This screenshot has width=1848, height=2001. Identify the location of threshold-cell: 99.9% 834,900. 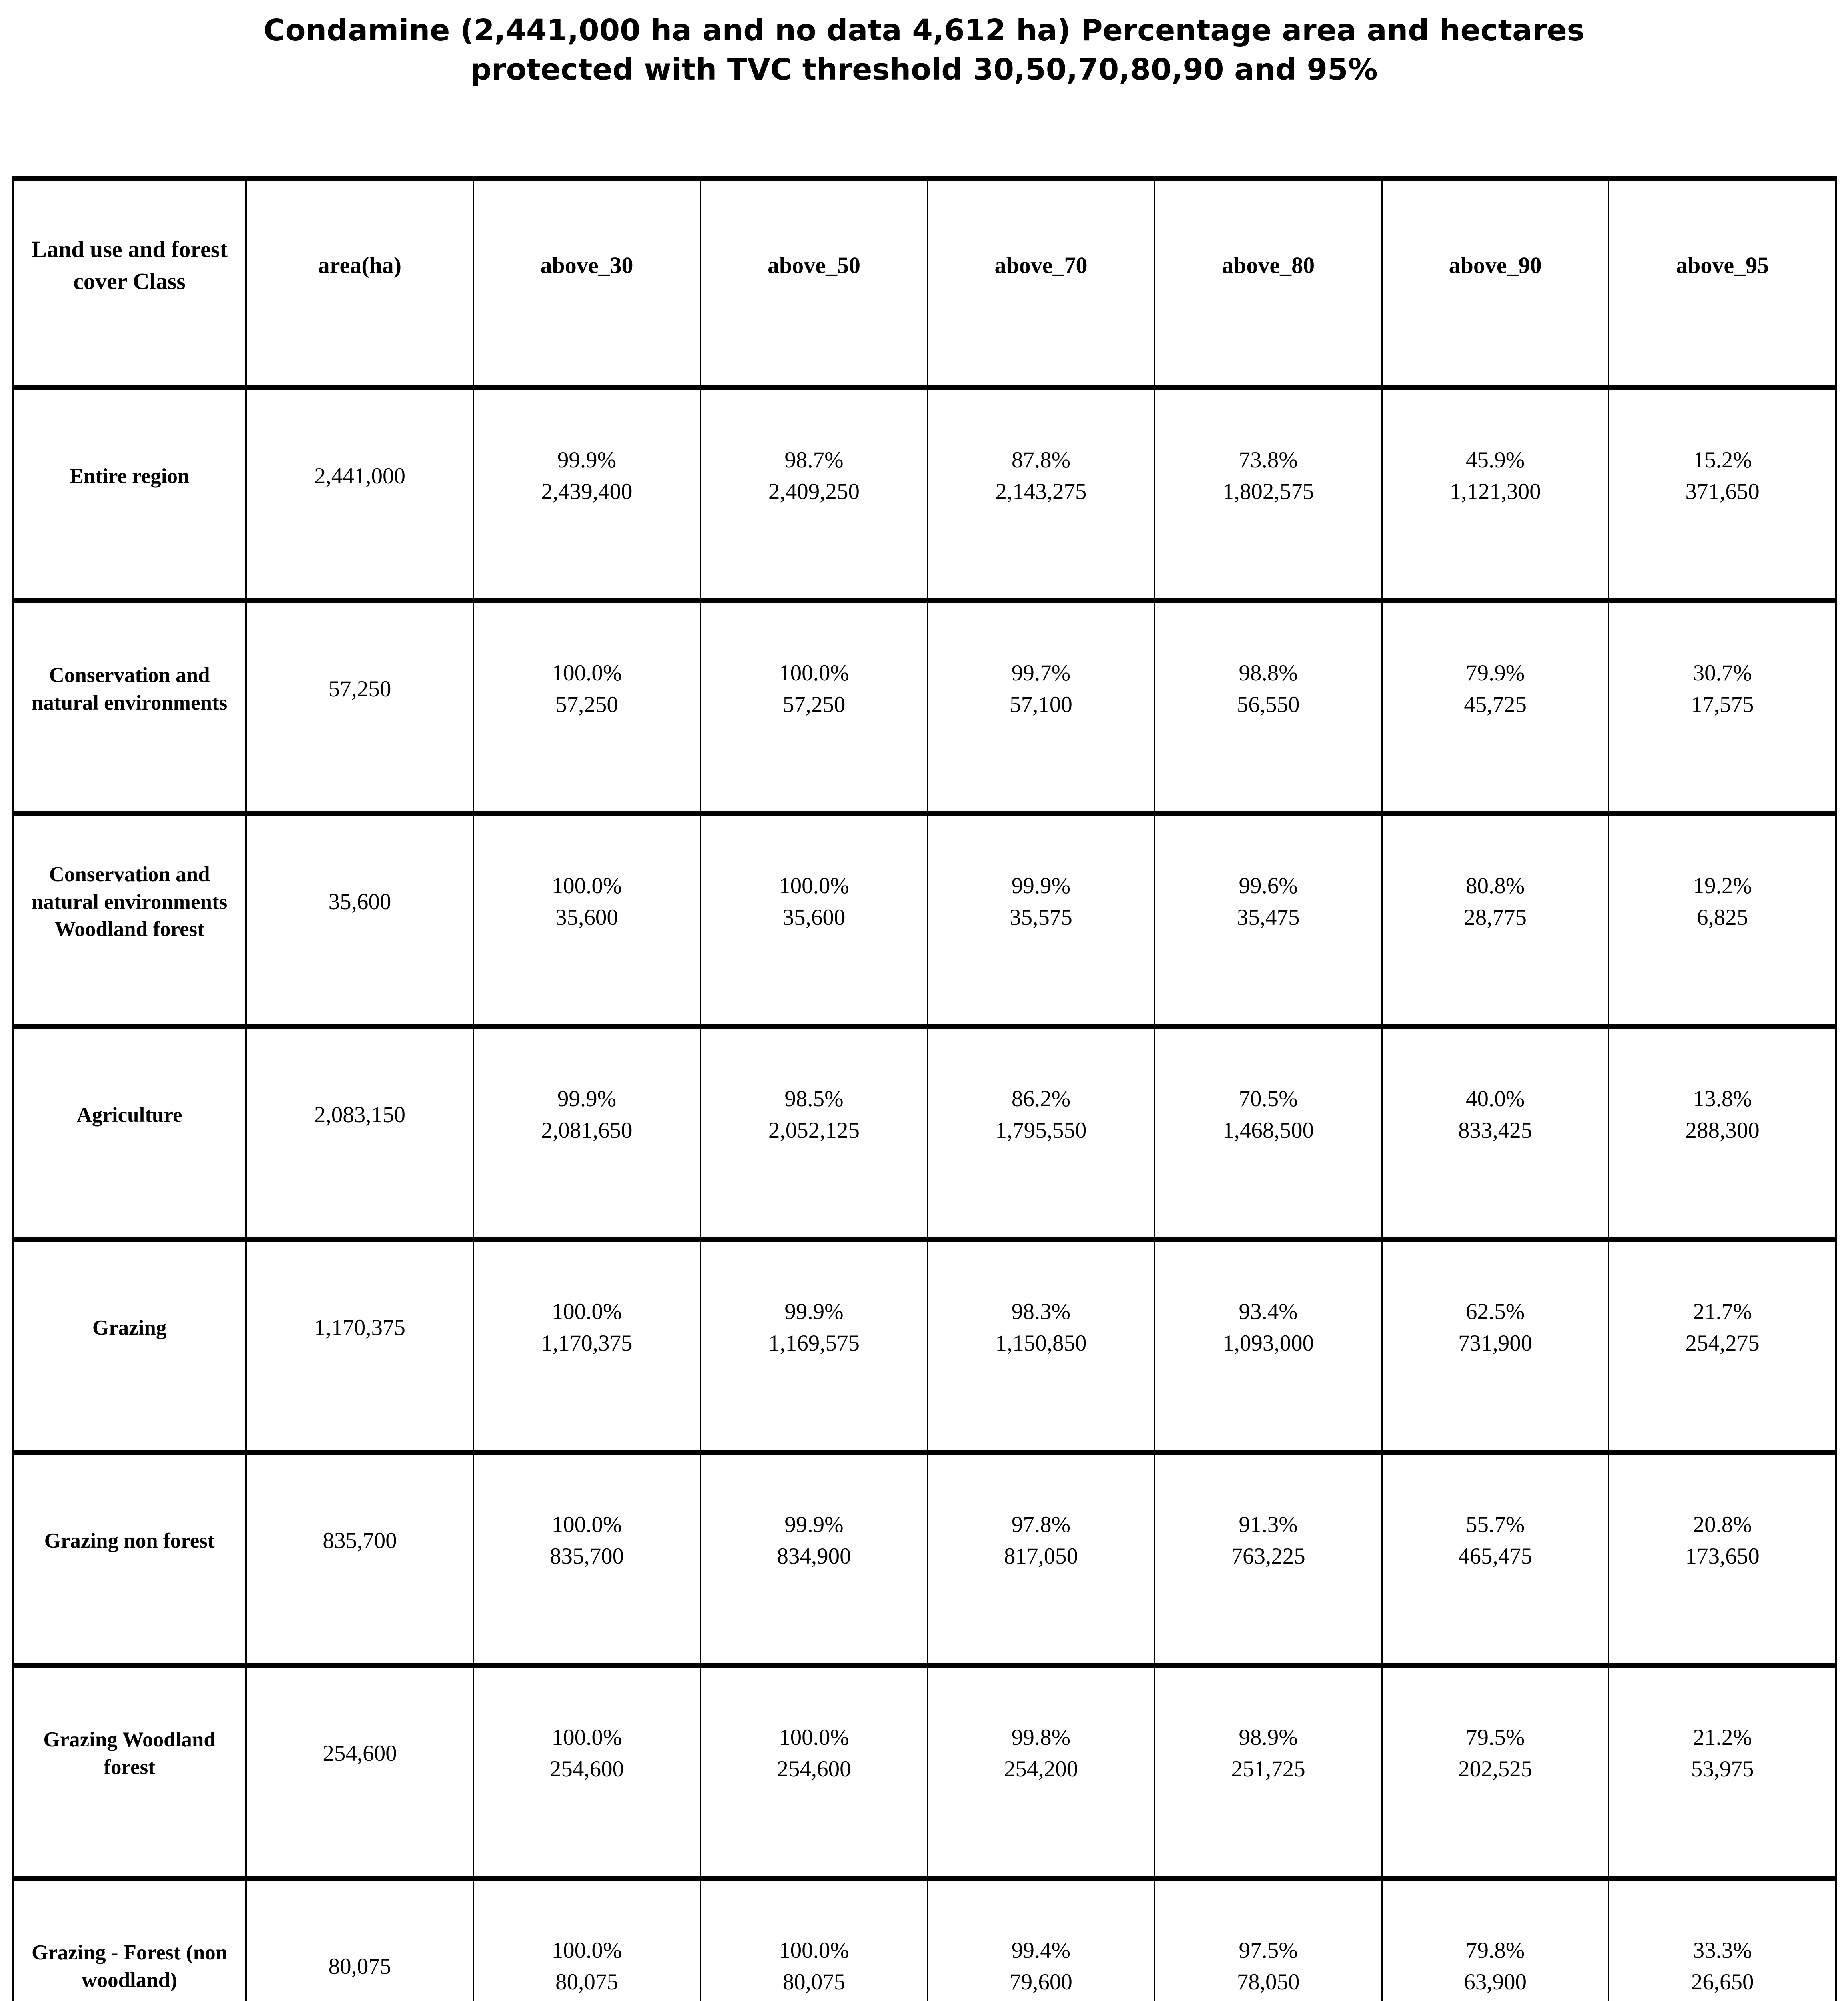
(814, 1559).